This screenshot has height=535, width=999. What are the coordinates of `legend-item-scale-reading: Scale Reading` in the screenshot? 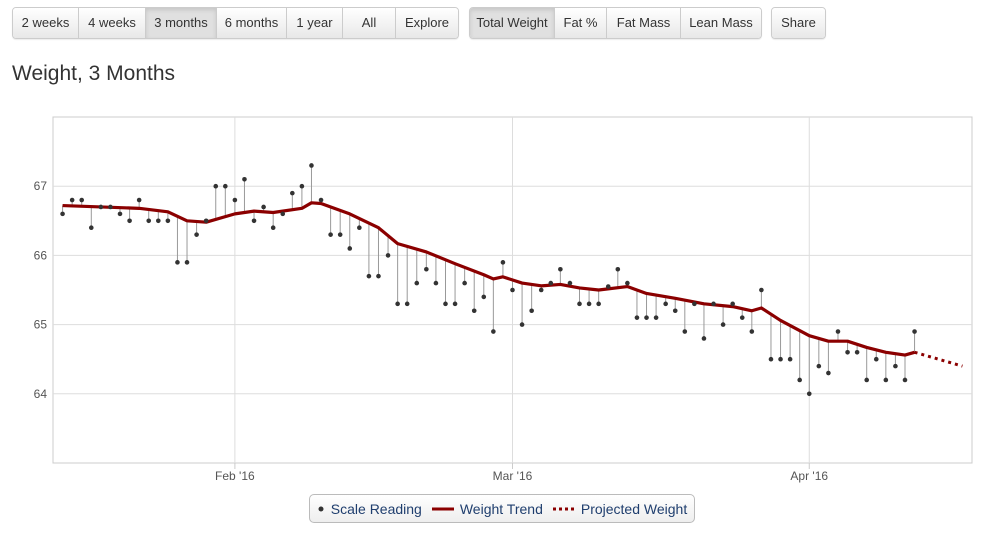 It's located at (369, 509).